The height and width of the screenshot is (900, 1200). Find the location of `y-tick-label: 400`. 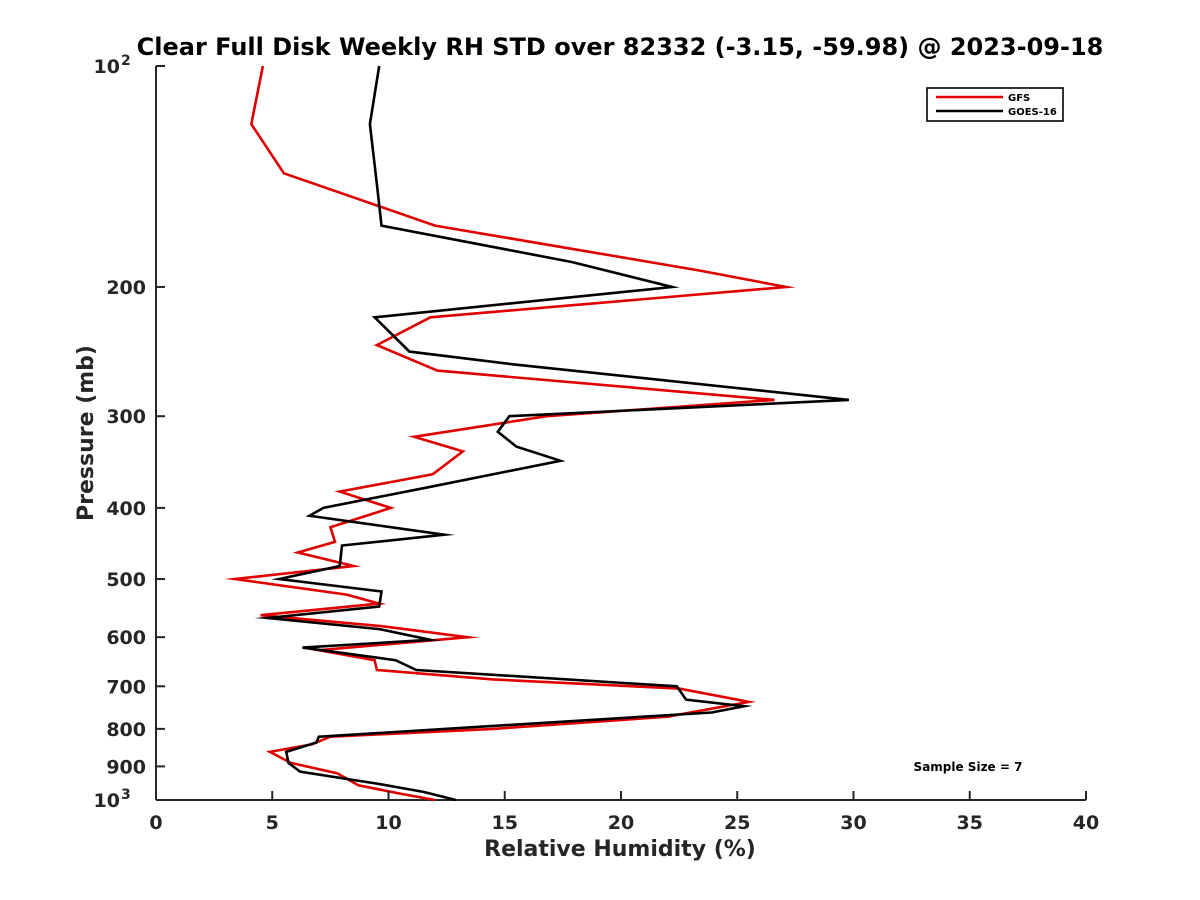

y-tick-label: 400 is located at coordinates (126, 509).